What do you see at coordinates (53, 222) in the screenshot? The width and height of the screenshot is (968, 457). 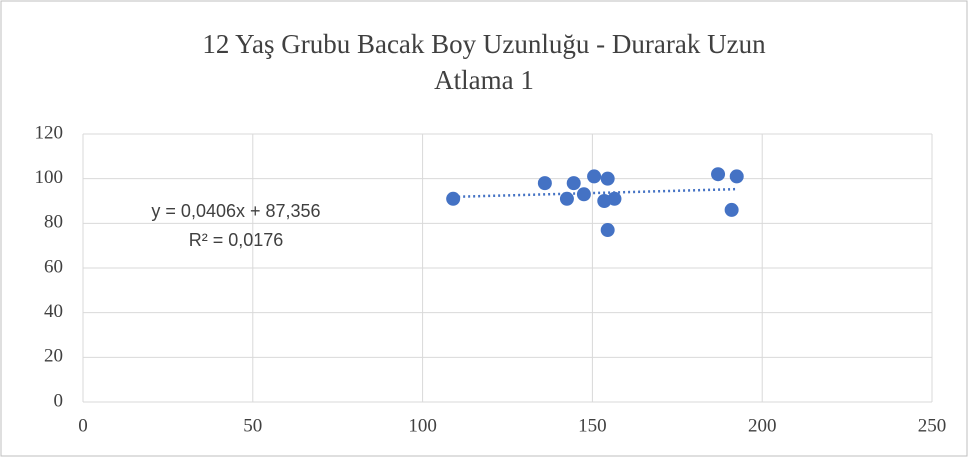 I see `y-tick-label: 80` at bounding box center [53, 222].